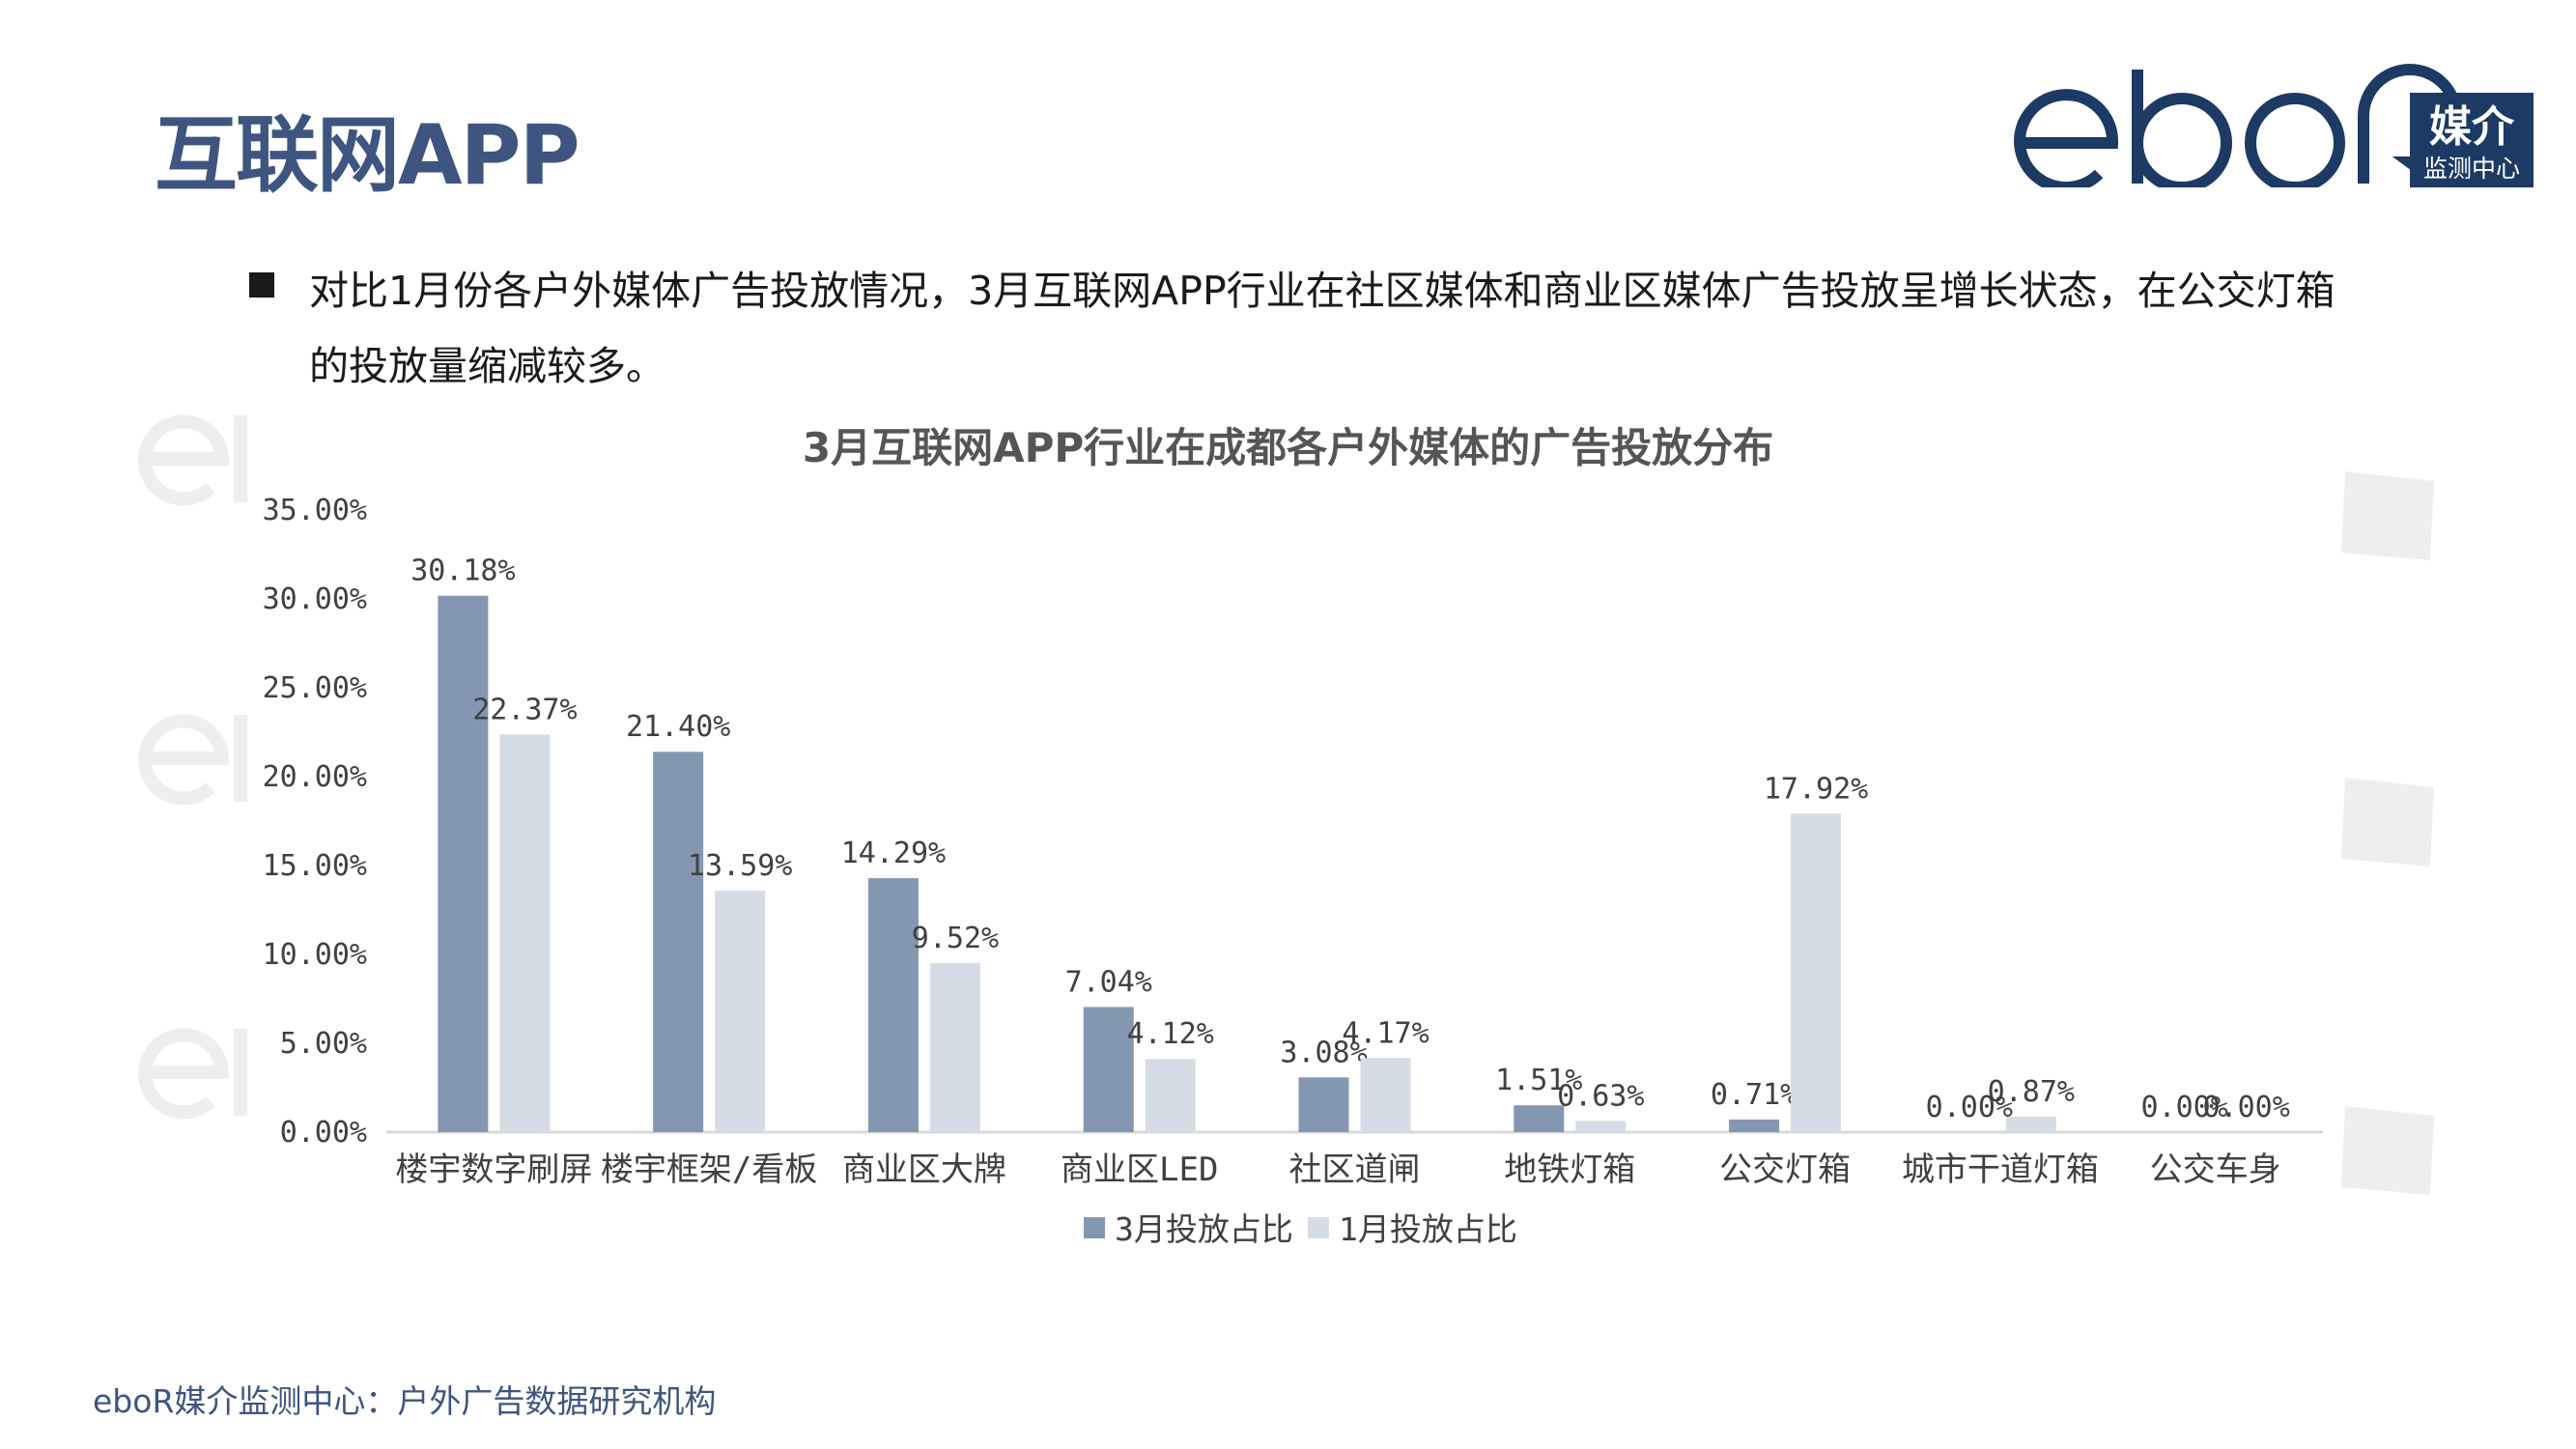  I want to click on x-tick-label: 楼宇数字刷屏, so click(493, 1170).